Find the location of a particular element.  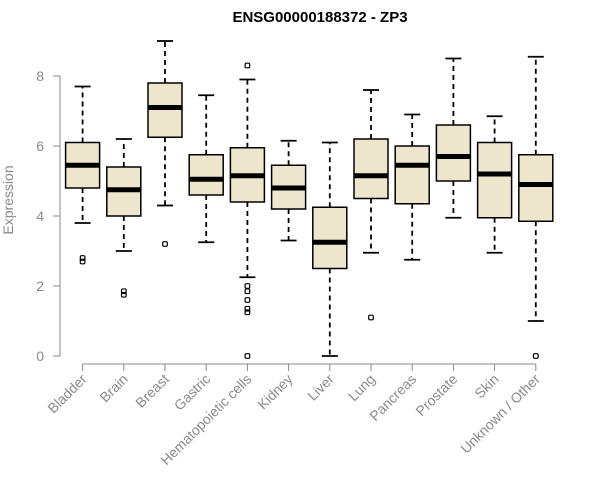

y-tick-label: 2 is located at coordinates (40, 286).